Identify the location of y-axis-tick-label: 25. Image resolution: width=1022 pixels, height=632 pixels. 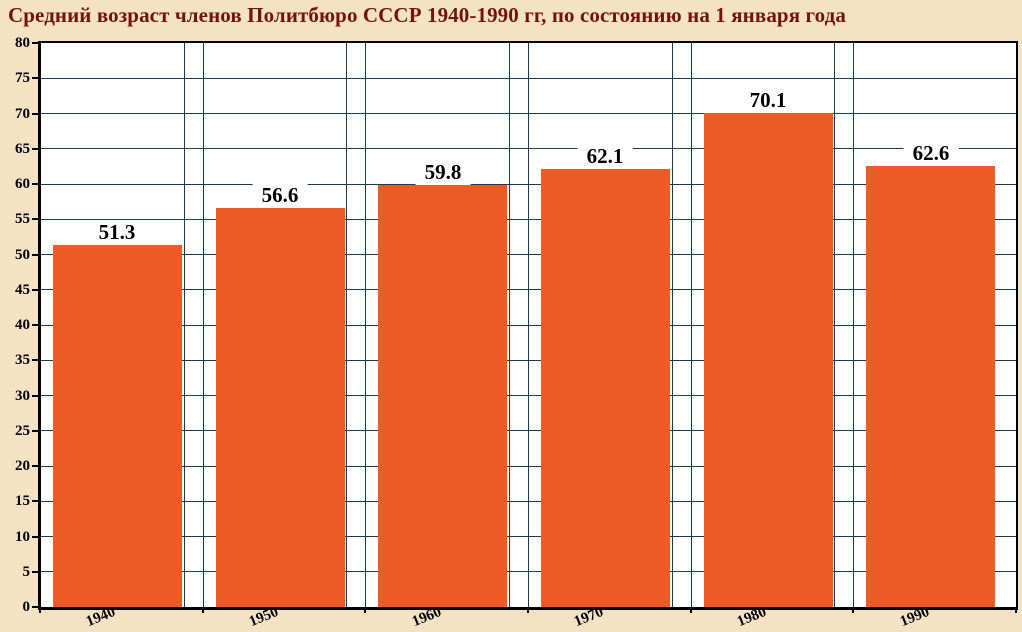
(22, 431).